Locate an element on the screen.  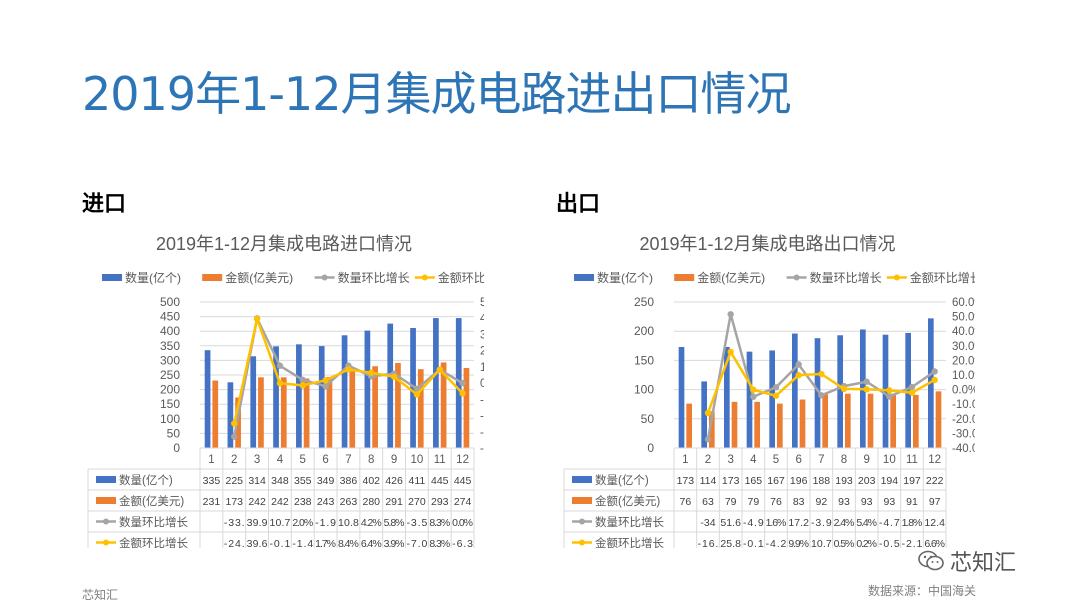
table-cell: 274 is located at coordinates (463, 502).